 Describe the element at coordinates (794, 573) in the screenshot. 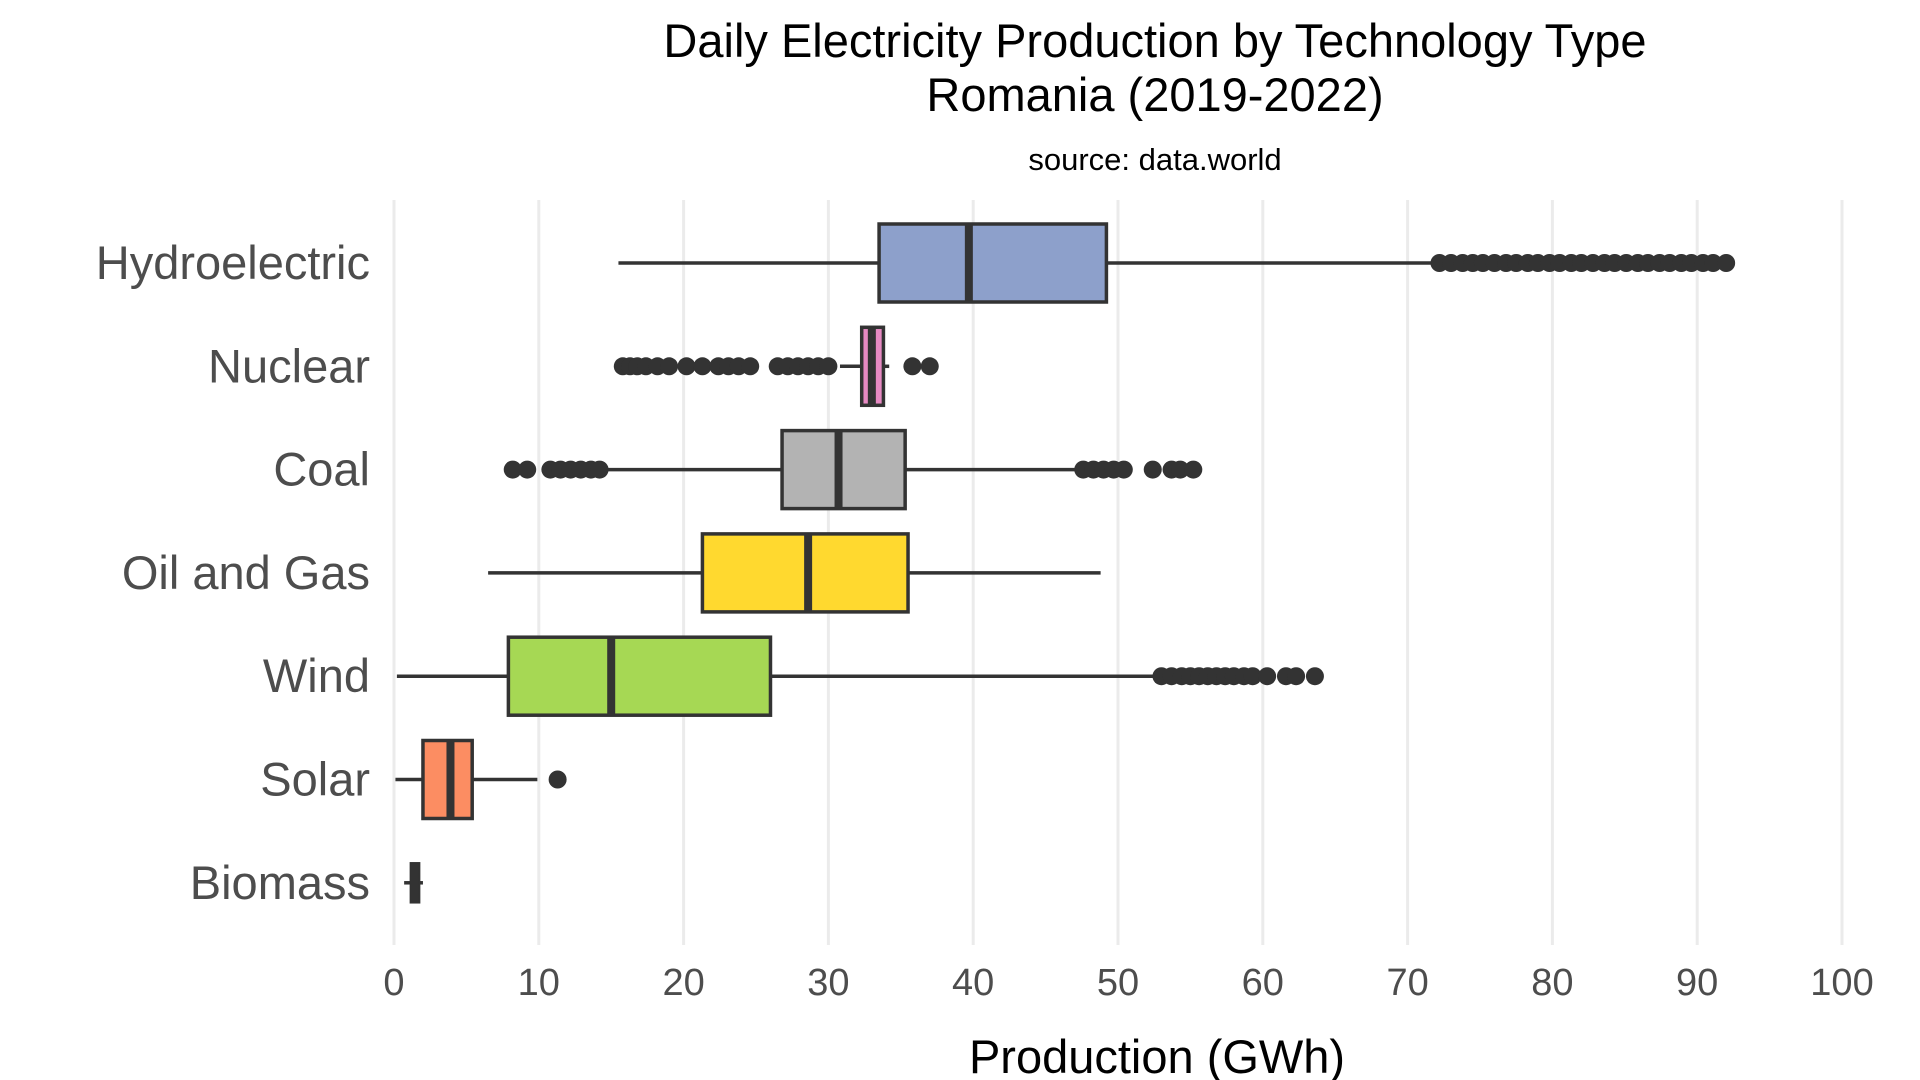

I see `box-oil-and-gas` at that location.